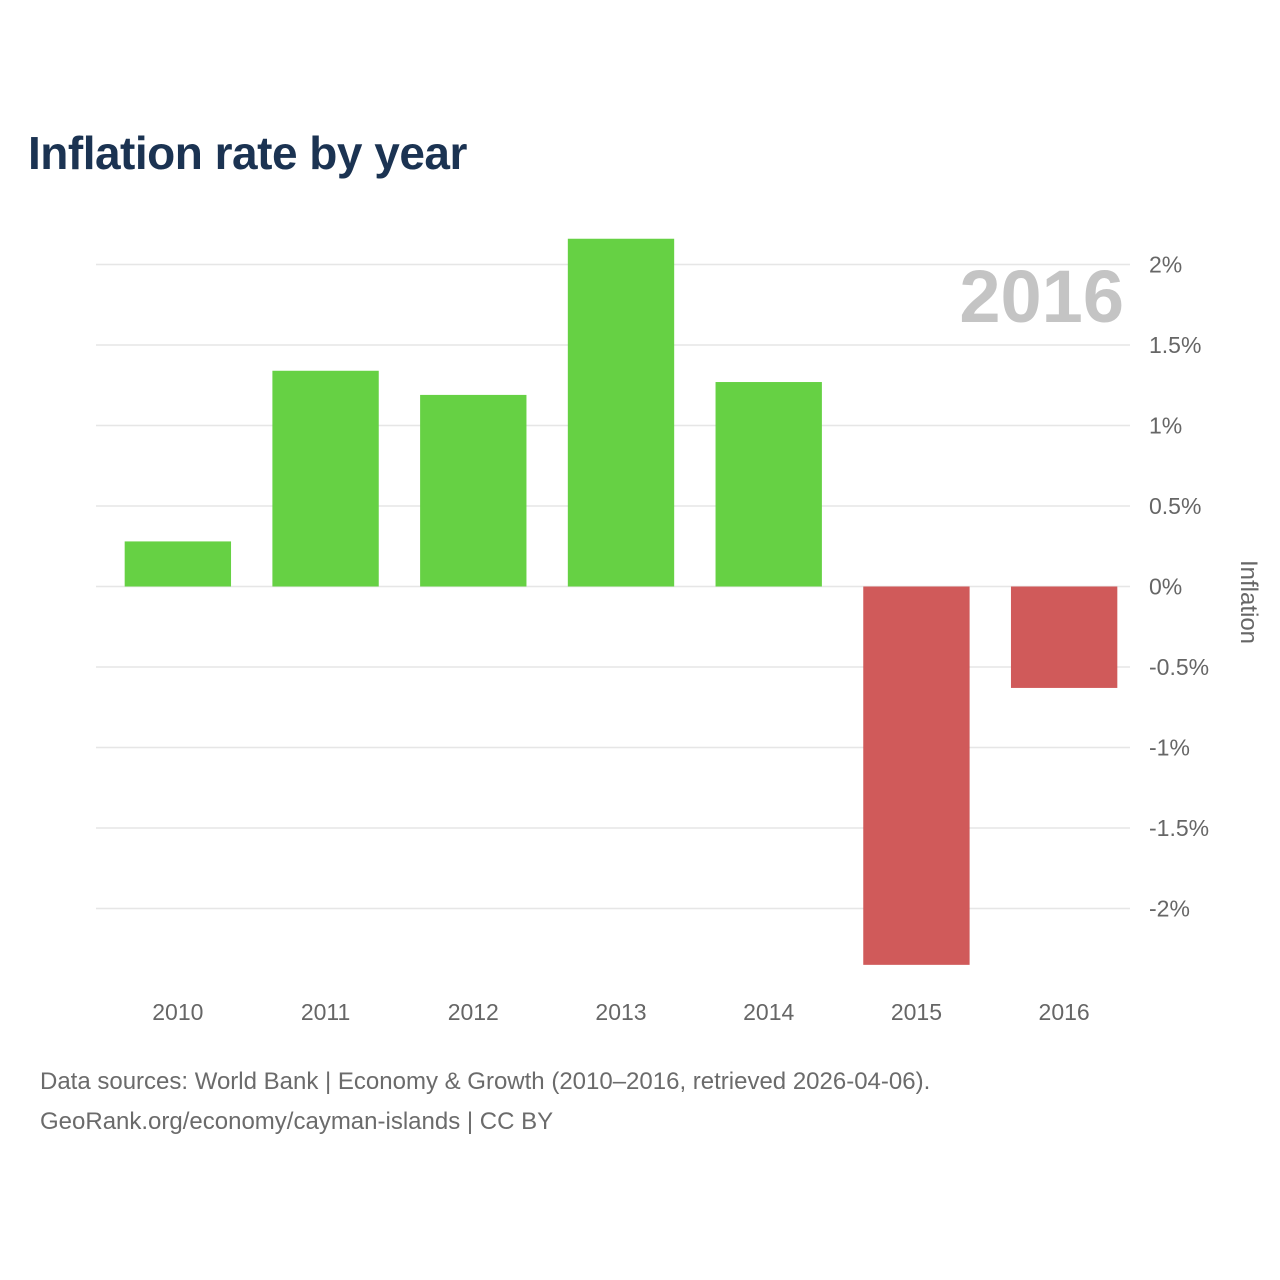  Describe the element at coordinates (473, 1012) in the screenshot. I see `x-tick-label: 2012` at that location.